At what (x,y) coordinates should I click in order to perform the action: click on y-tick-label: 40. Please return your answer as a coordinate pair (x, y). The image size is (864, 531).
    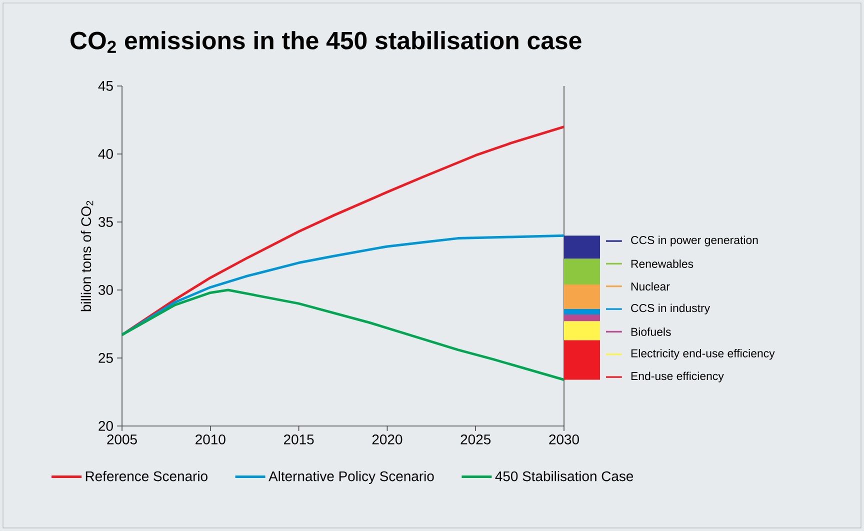
    Looking at the image, I should click on (105, 154).